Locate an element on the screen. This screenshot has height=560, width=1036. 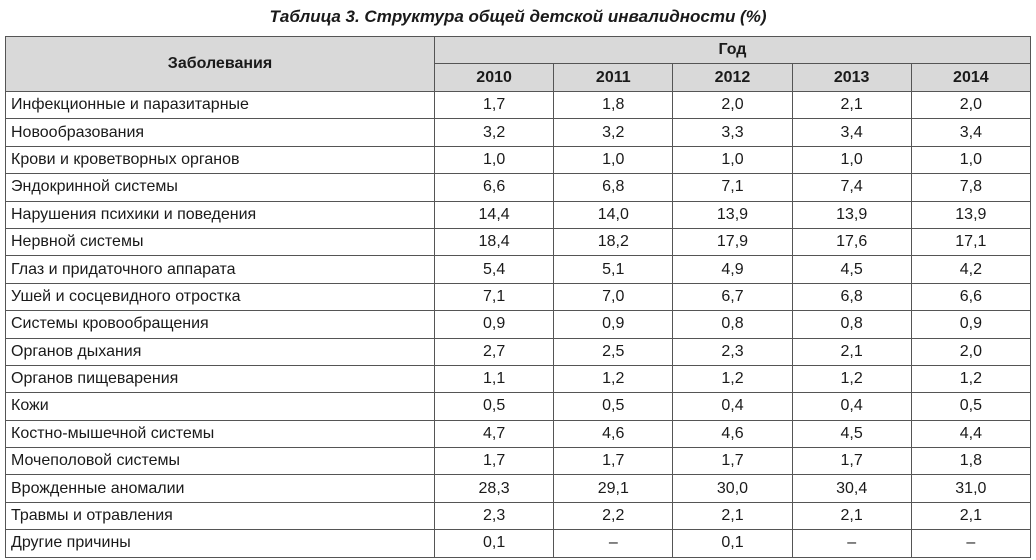
row-value-2014: 2,0 is located at coordinates (970, 105).